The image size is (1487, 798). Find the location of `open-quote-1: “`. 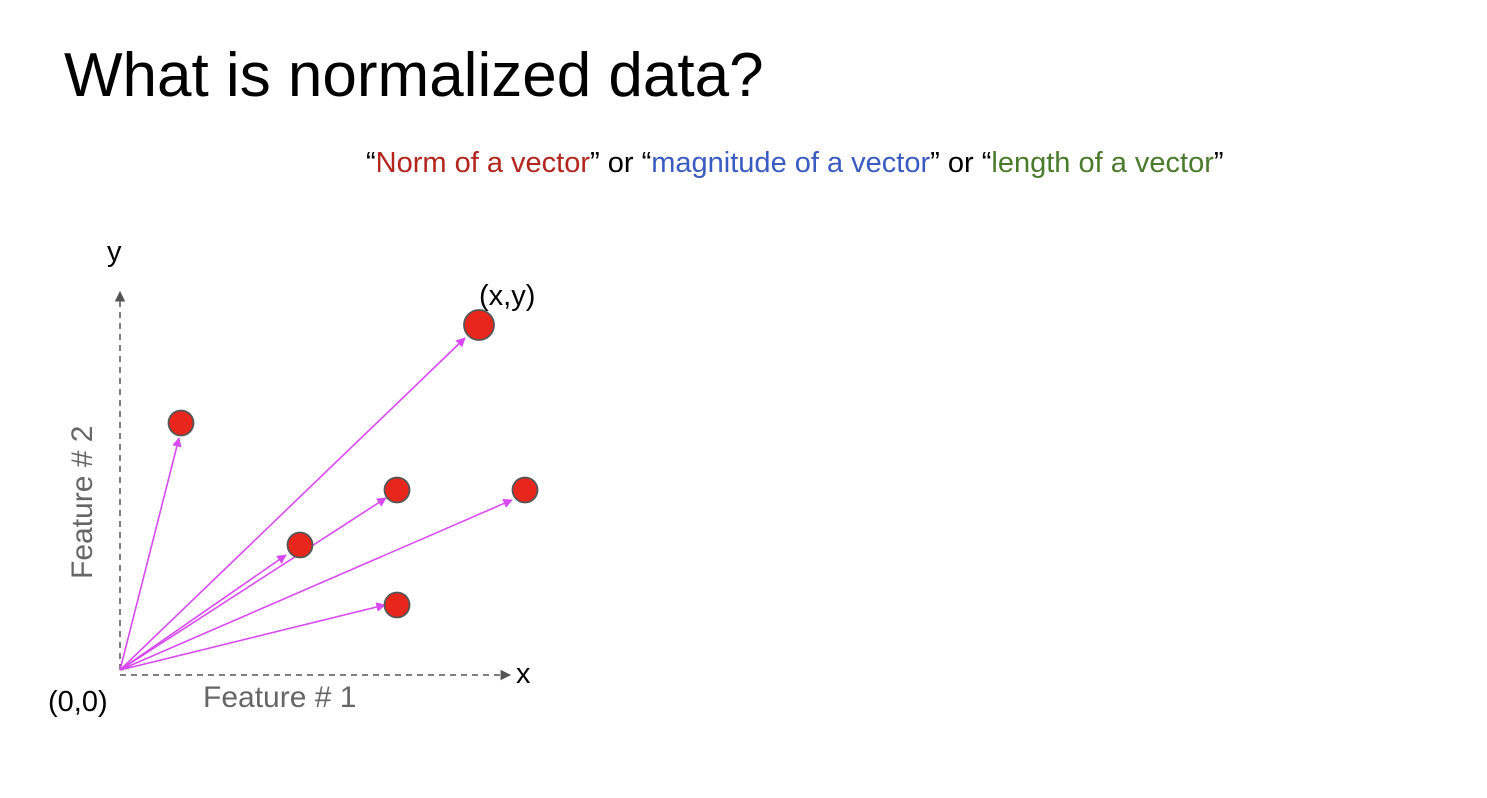

open-quote-1: “ is located at coordinates (371, 163).